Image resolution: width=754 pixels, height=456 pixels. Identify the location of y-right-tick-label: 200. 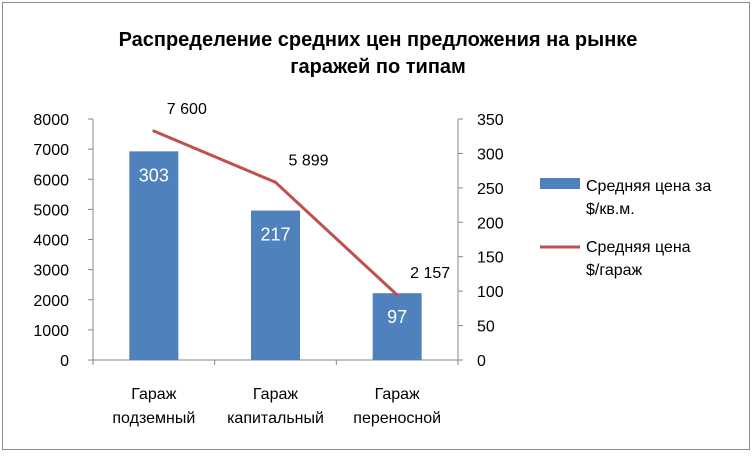
(490, 223).